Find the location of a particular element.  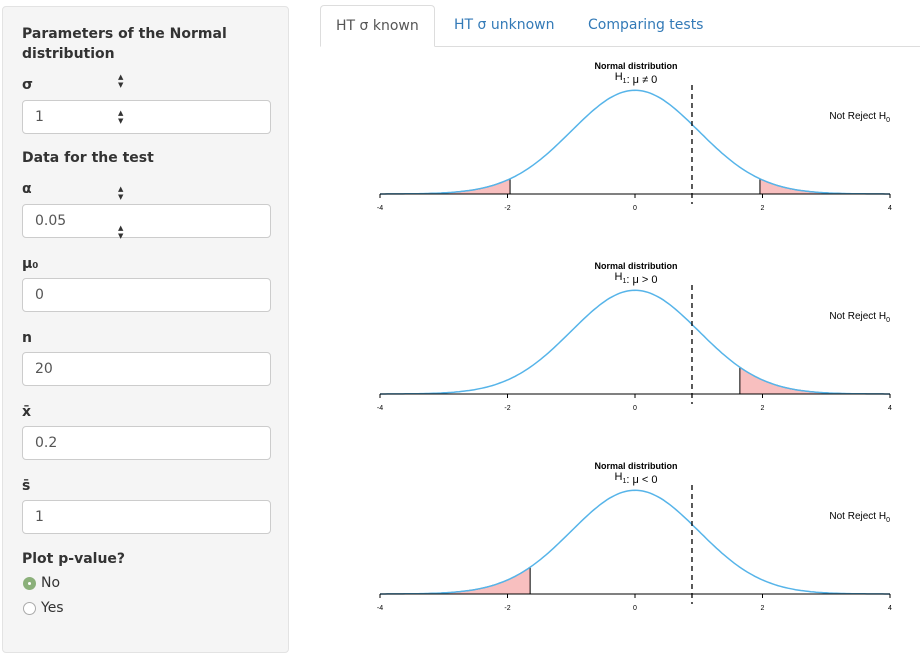

sbar-label: s̄ is located at coordinates (26, 486).